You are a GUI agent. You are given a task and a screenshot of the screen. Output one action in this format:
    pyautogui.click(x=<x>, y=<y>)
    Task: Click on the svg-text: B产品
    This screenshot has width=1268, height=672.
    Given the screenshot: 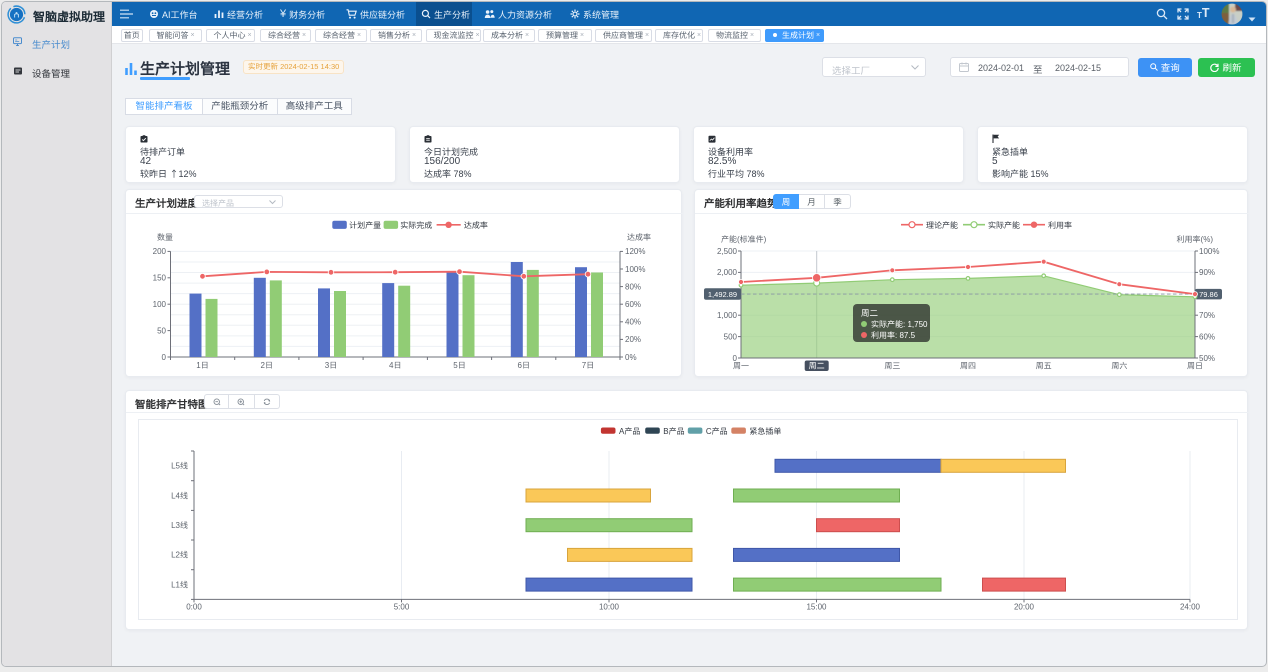 What is the action you would take?
    pyautogui.click(x=673, y=431)
    